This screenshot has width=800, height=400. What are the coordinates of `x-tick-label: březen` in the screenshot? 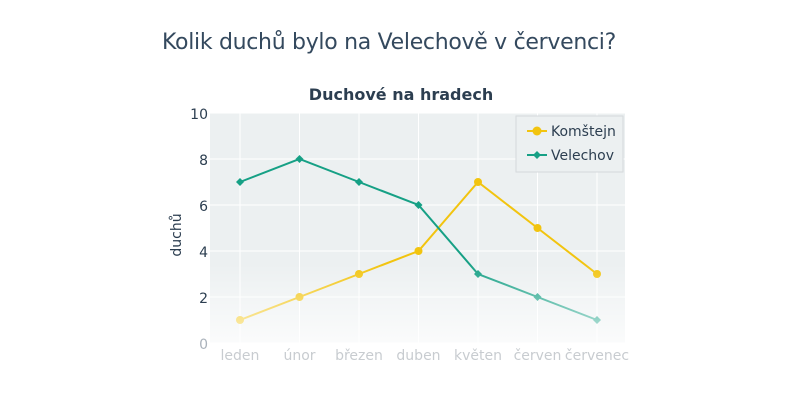 It's located at (359, 356).